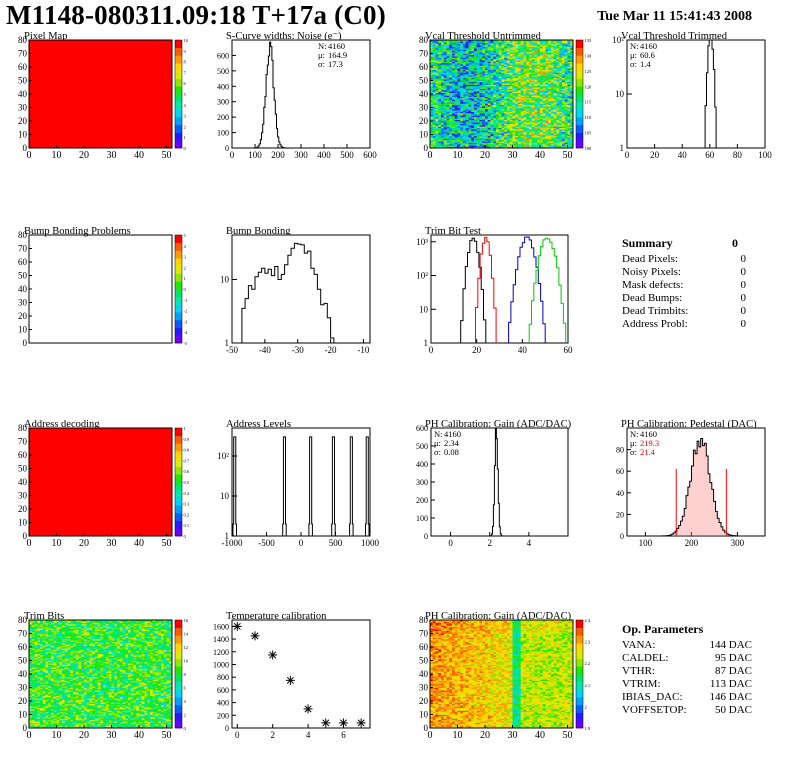 This screenshot has height=772, width=796. Describe the element at coordinates (185, 105) in the screenshot. I see `color-bar-tick-label: 4` at that location.